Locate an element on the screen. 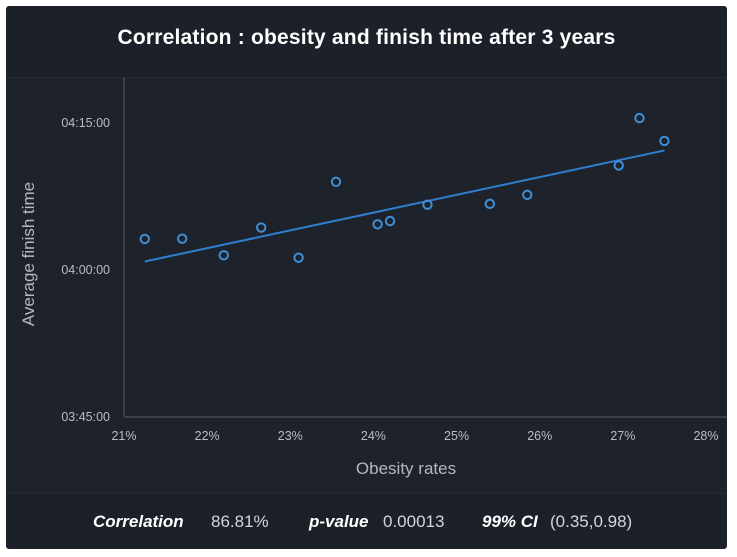 This screenshot has height=557, width=737. ci-label: 99% CI is located at coordinates (510, 521).